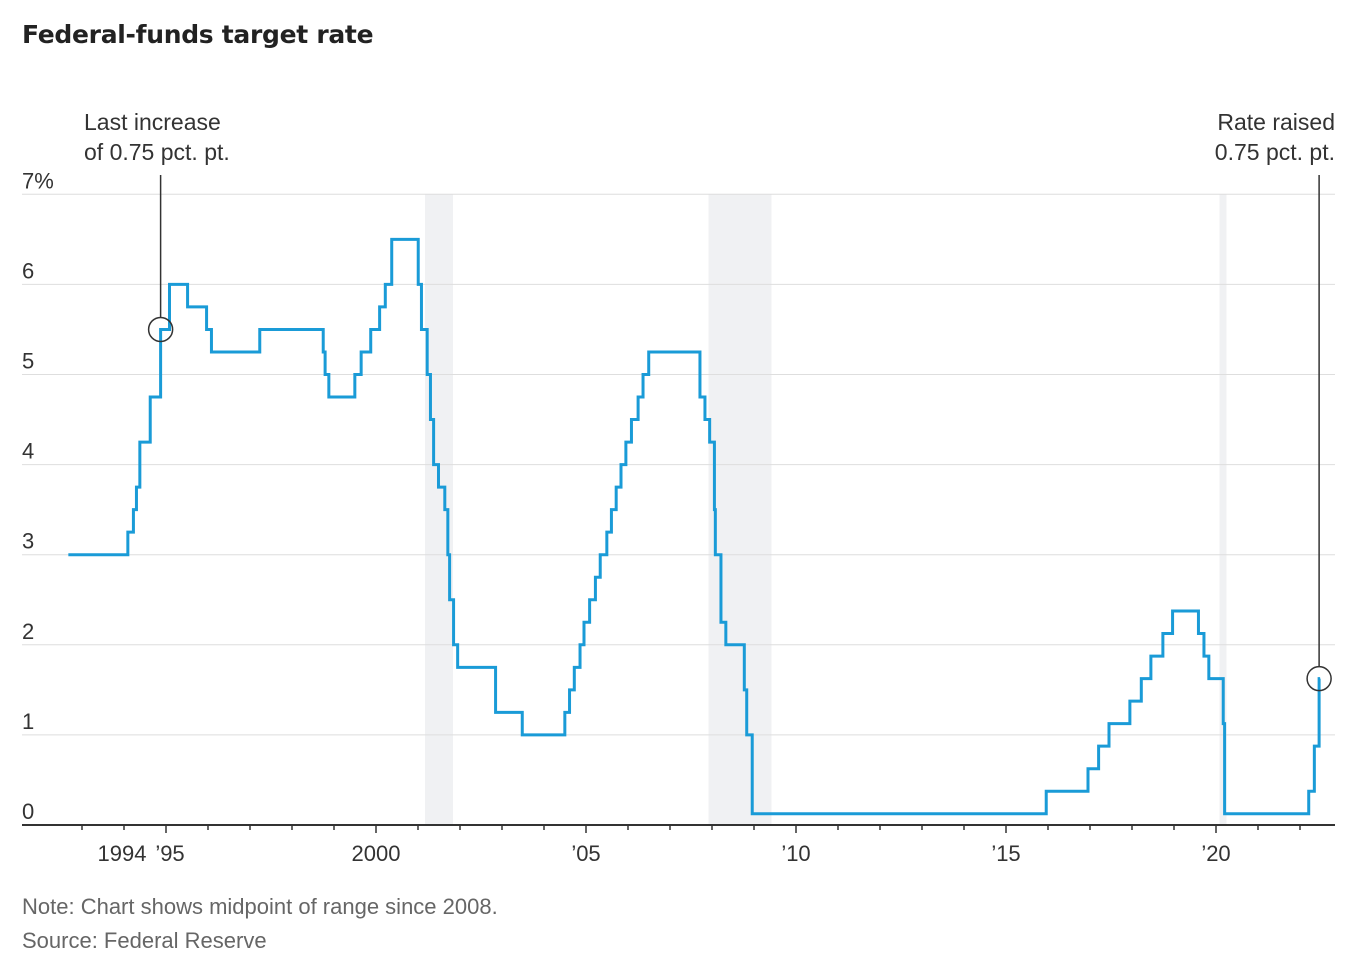 The height and width of the screenshot is (975, 1360). What do you see at coordinates (28, 631) in the screenshot?
I see `y-tick-label: 2` at bounding box center [28, 631].